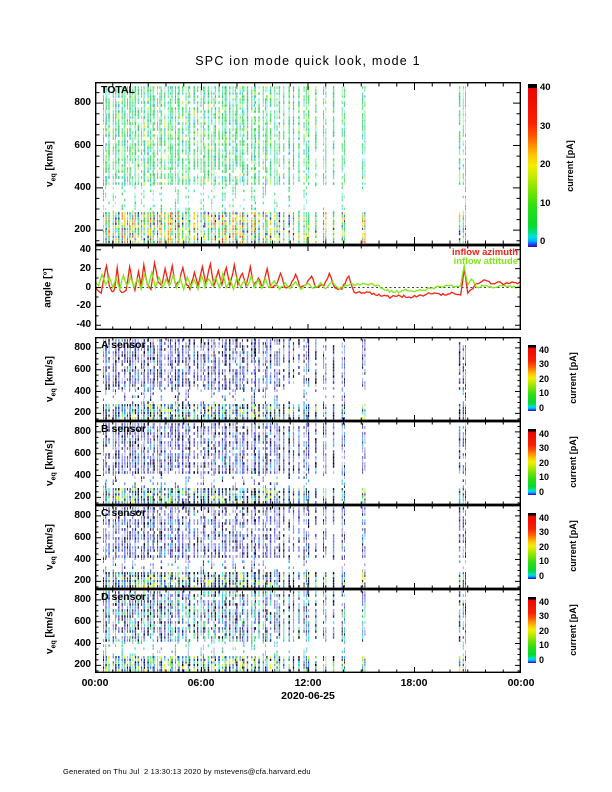 Image resolution: width=612 pixels, height=792 pixels. Describe the element at coordinates (544, 477) in the screenshot. I see `colorbar-sensor_b-tick-10: 10` at that location.